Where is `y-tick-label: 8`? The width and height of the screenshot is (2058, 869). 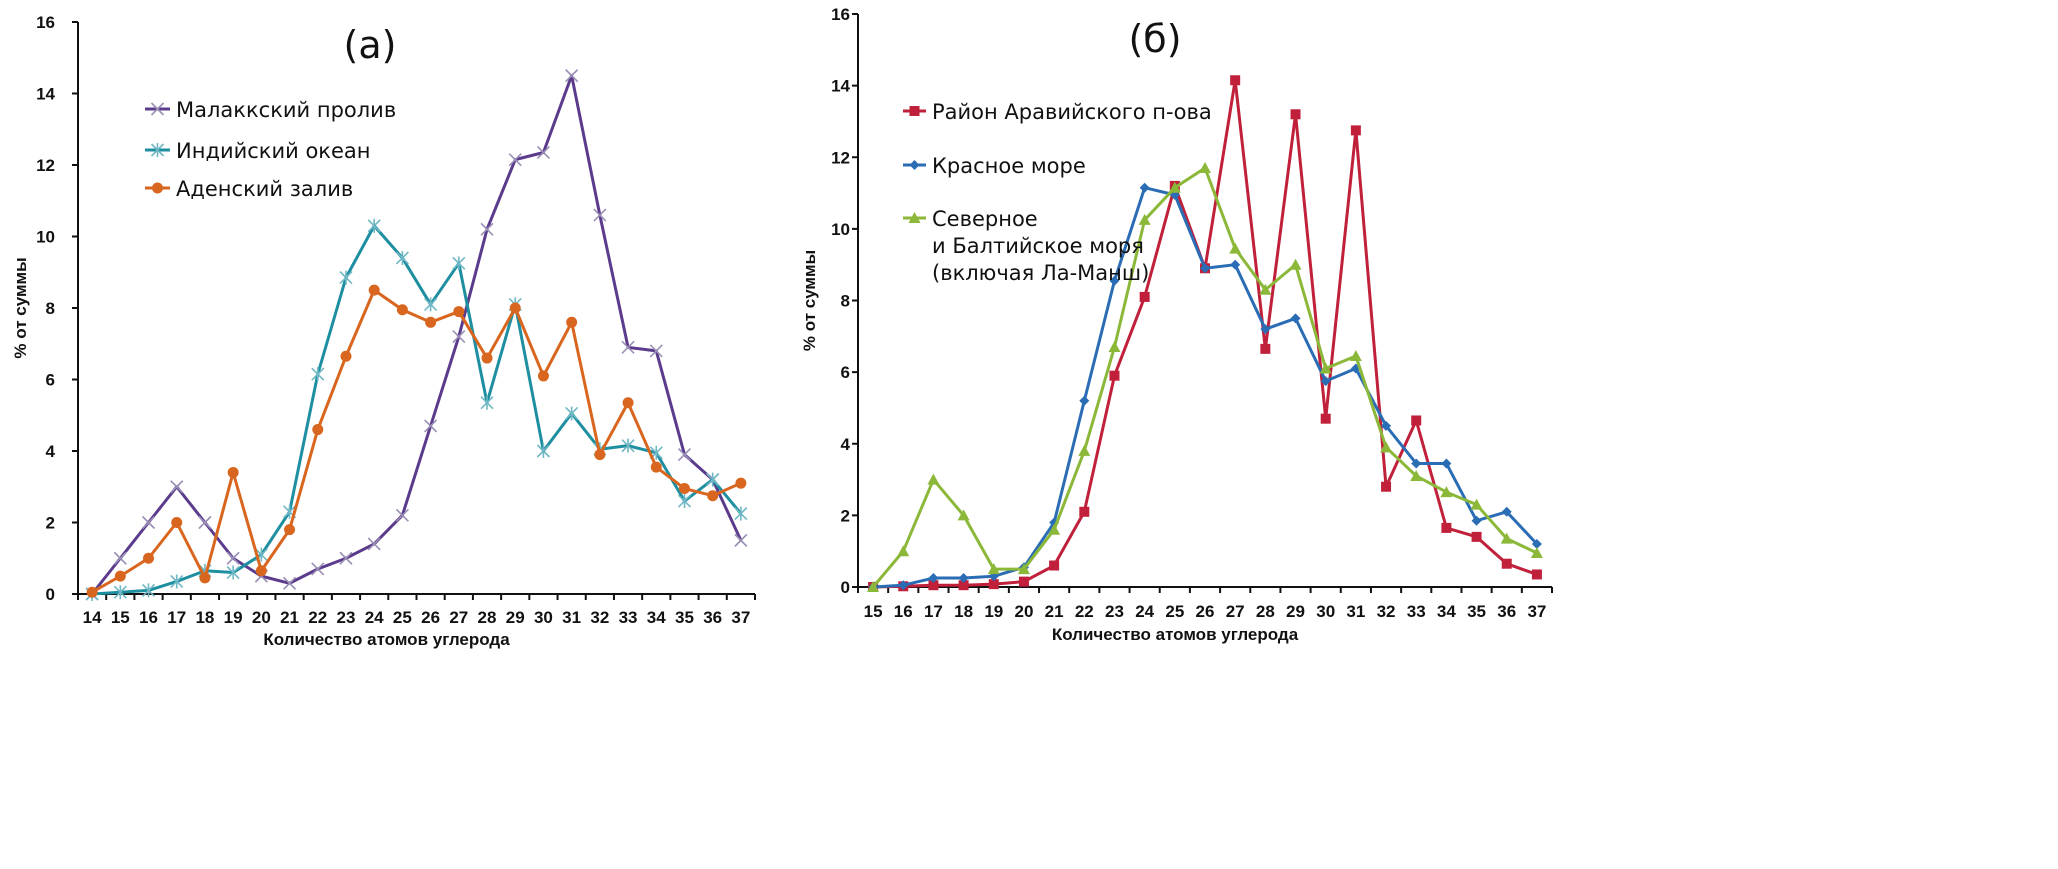
y-tick-label: 8 is located at coordinates (50, 308).